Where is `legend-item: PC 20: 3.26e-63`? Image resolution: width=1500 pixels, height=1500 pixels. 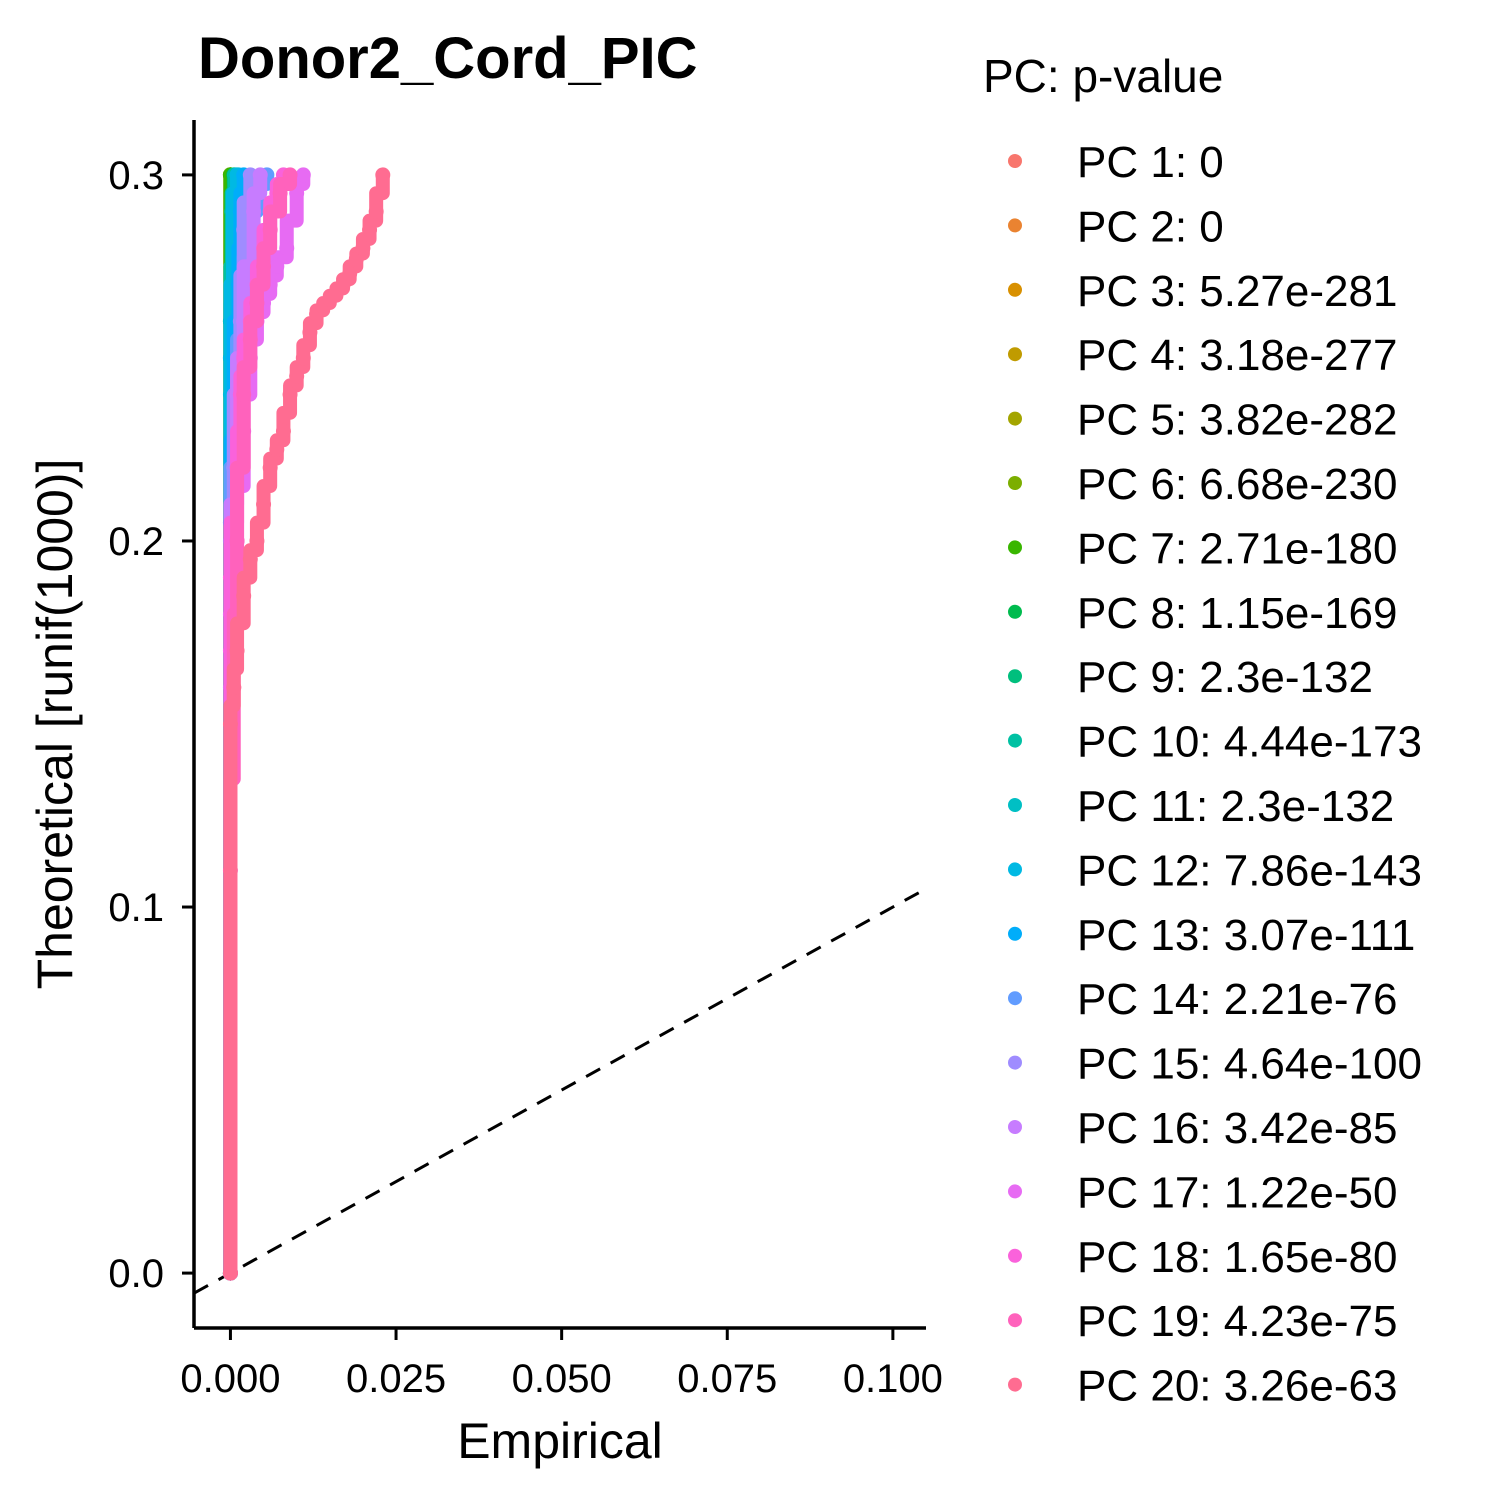
legend-item: PC 20: 3.26e-63 is located at coordinates (1202, 1386).